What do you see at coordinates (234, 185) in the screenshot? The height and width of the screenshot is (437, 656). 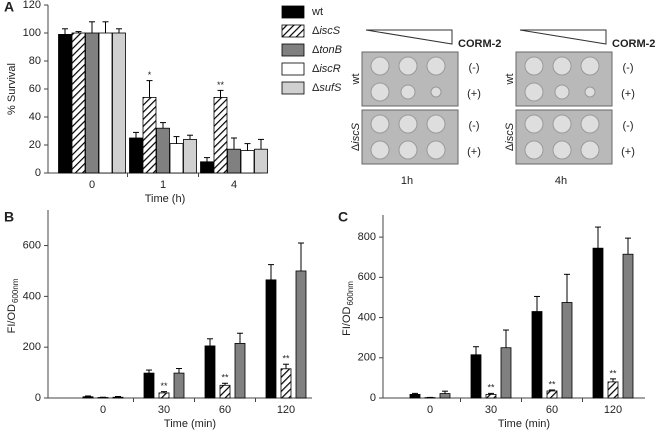 I see `x-tick-label: 4` at bounding box center [234, 185].